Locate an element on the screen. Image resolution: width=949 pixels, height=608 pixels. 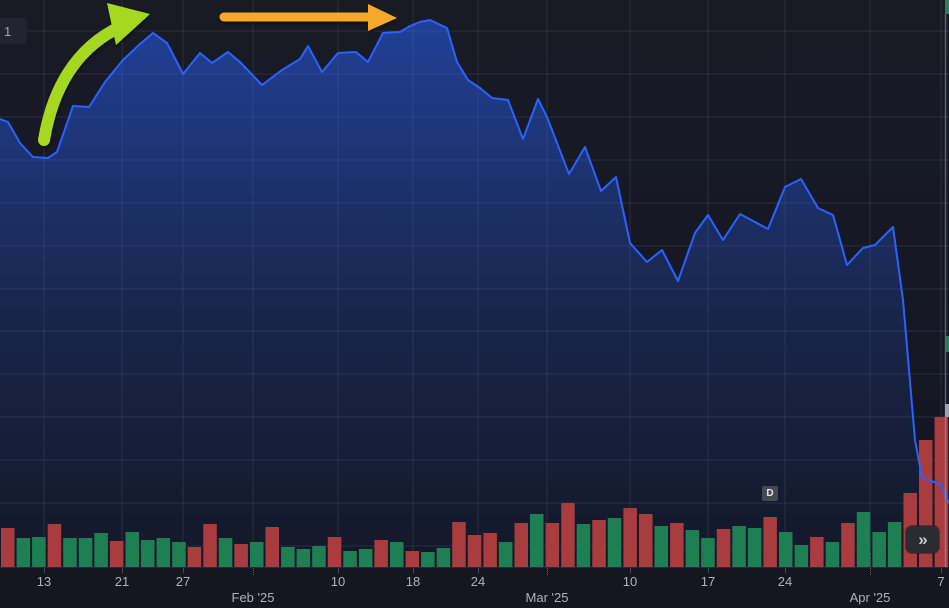
green-up-arrow-drawing is located at coordinates (94, 74).